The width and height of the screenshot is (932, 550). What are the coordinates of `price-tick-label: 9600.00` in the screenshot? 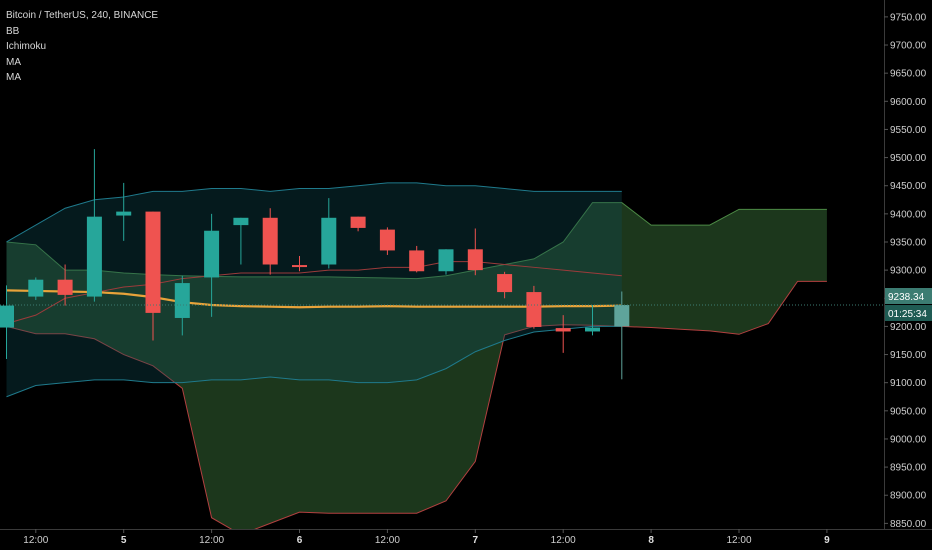 It's located at (908, 102).